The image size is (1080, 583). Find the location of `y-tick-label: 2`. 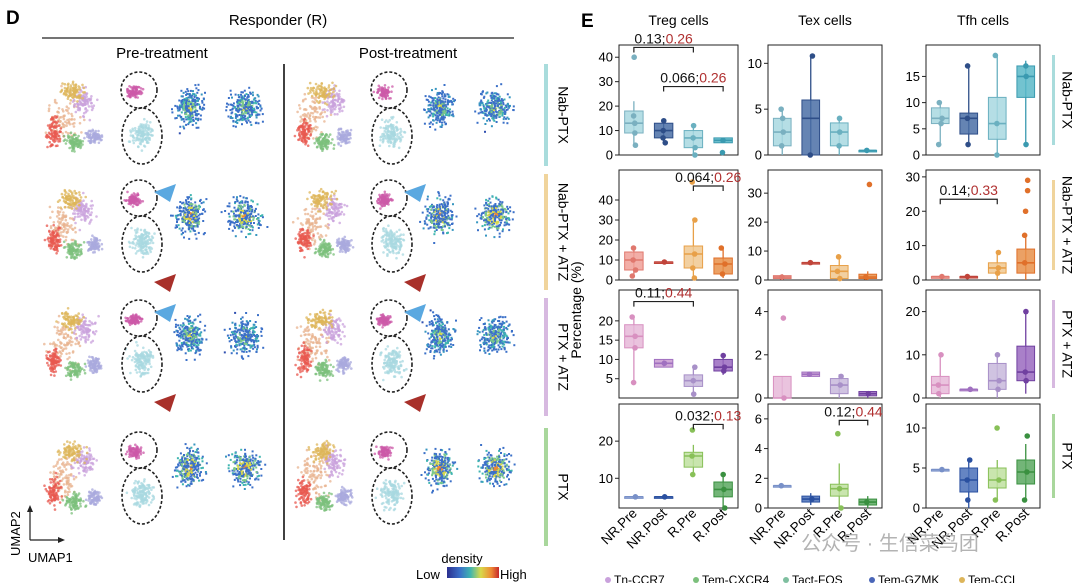

y-tick-label: 2 is located at coordinates (758, 478).